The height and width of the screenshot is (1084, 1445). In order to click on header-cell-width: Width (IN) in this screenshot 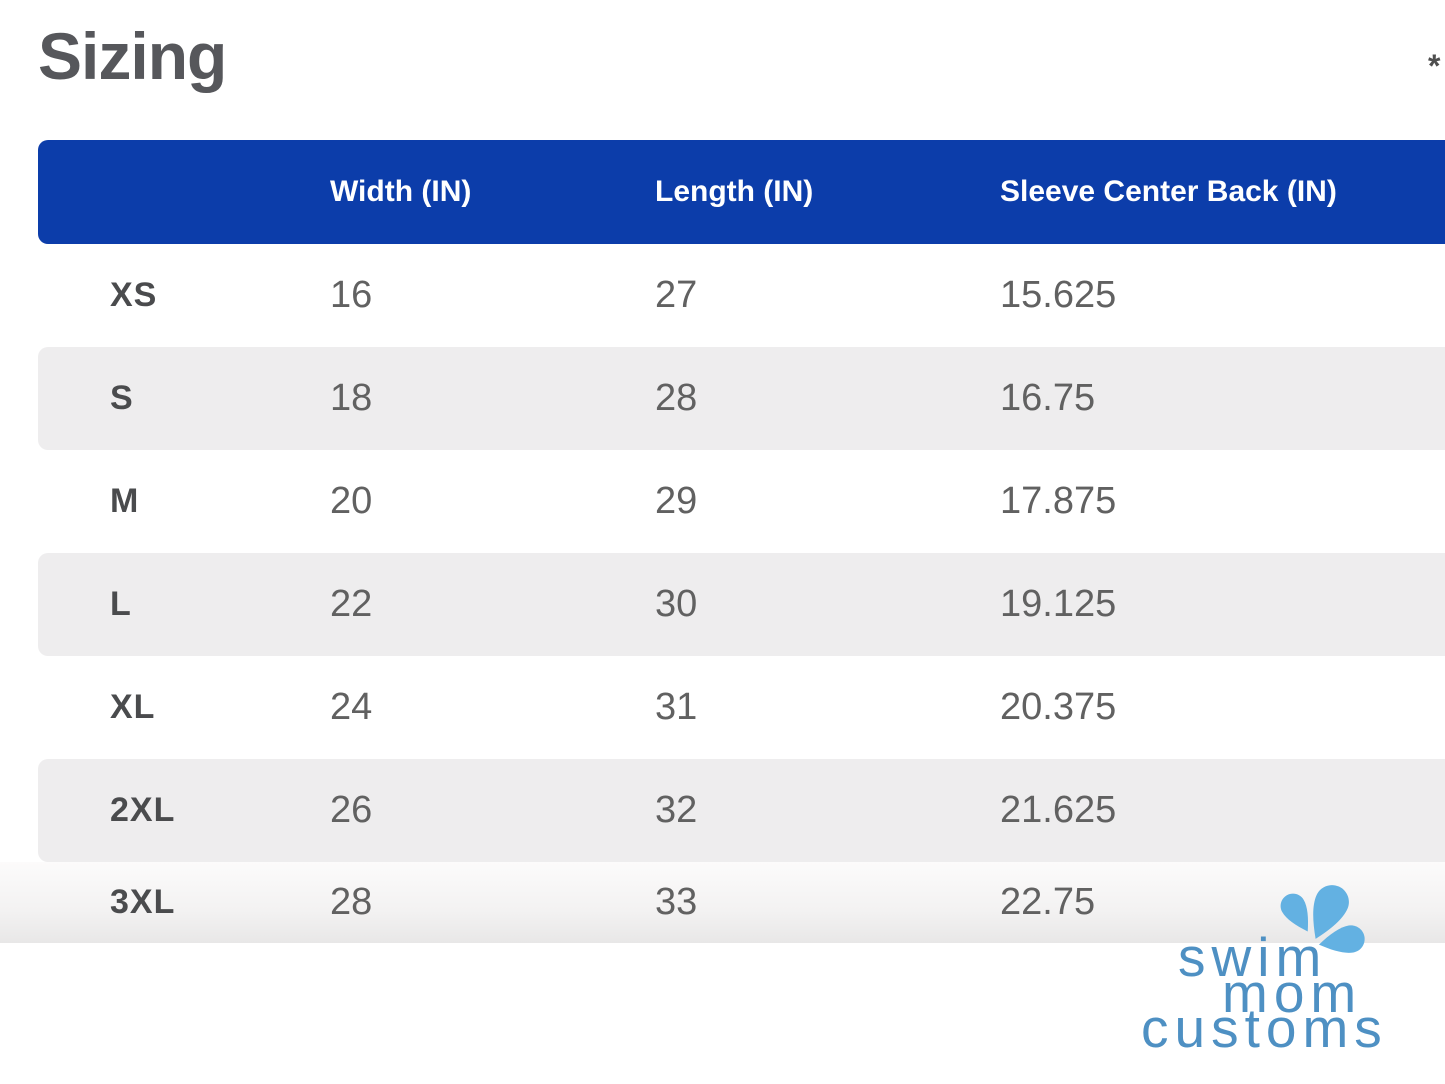, I will do `click(401, 191)`.